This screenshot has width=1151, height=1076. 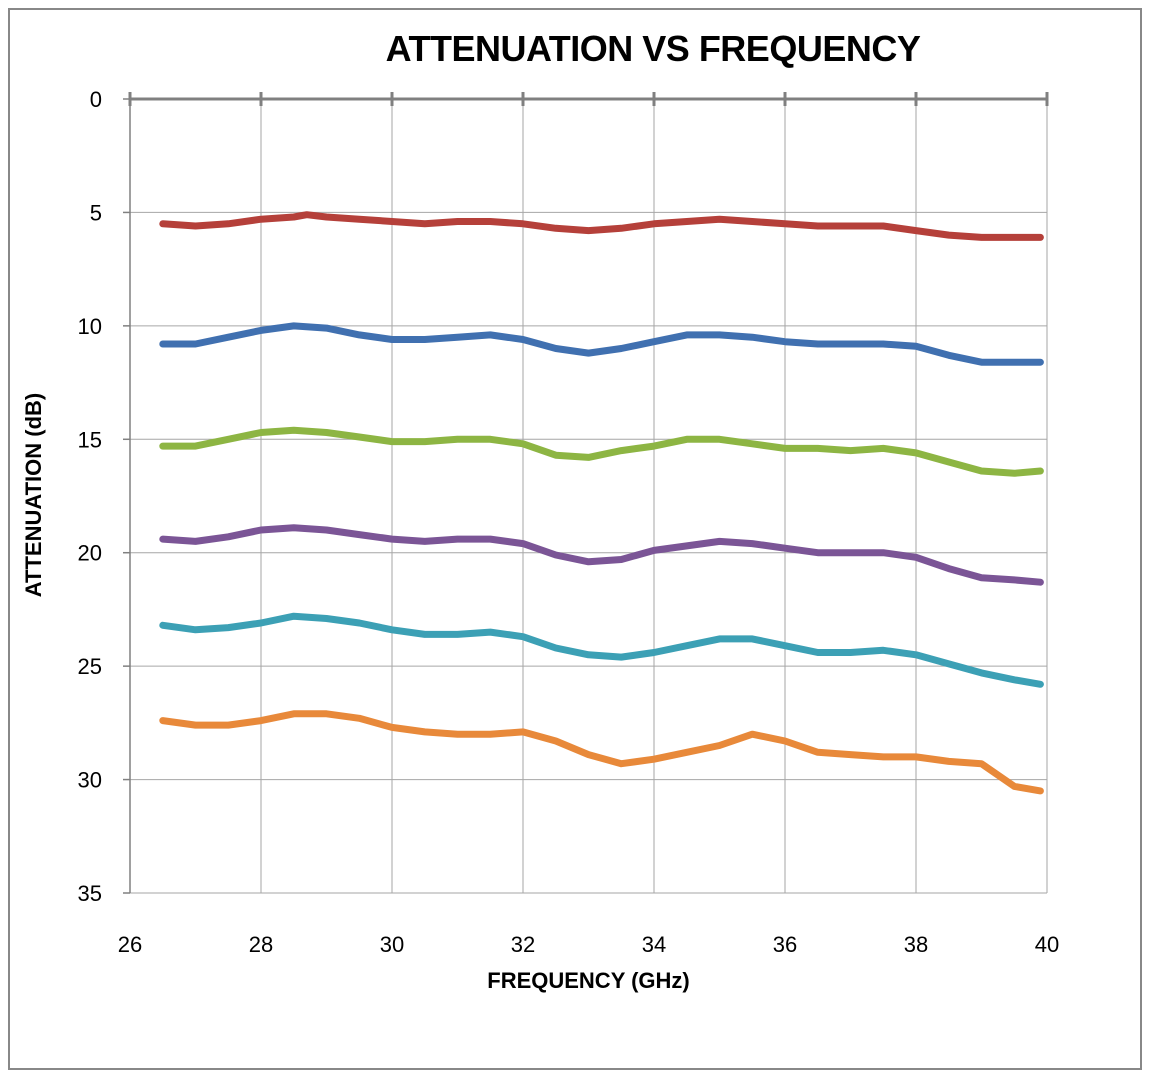 I want to click on x-tick-label: 32, so click(x=523, y=944).